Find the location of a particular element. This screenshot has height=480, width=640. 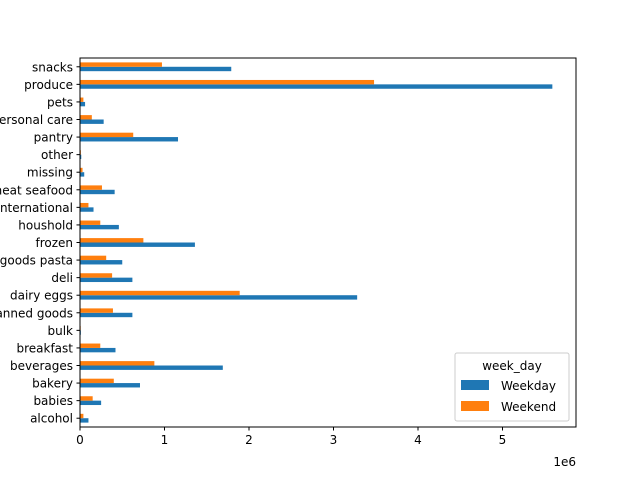

bar-weekday-houshold is located at coordinates (99, 227).